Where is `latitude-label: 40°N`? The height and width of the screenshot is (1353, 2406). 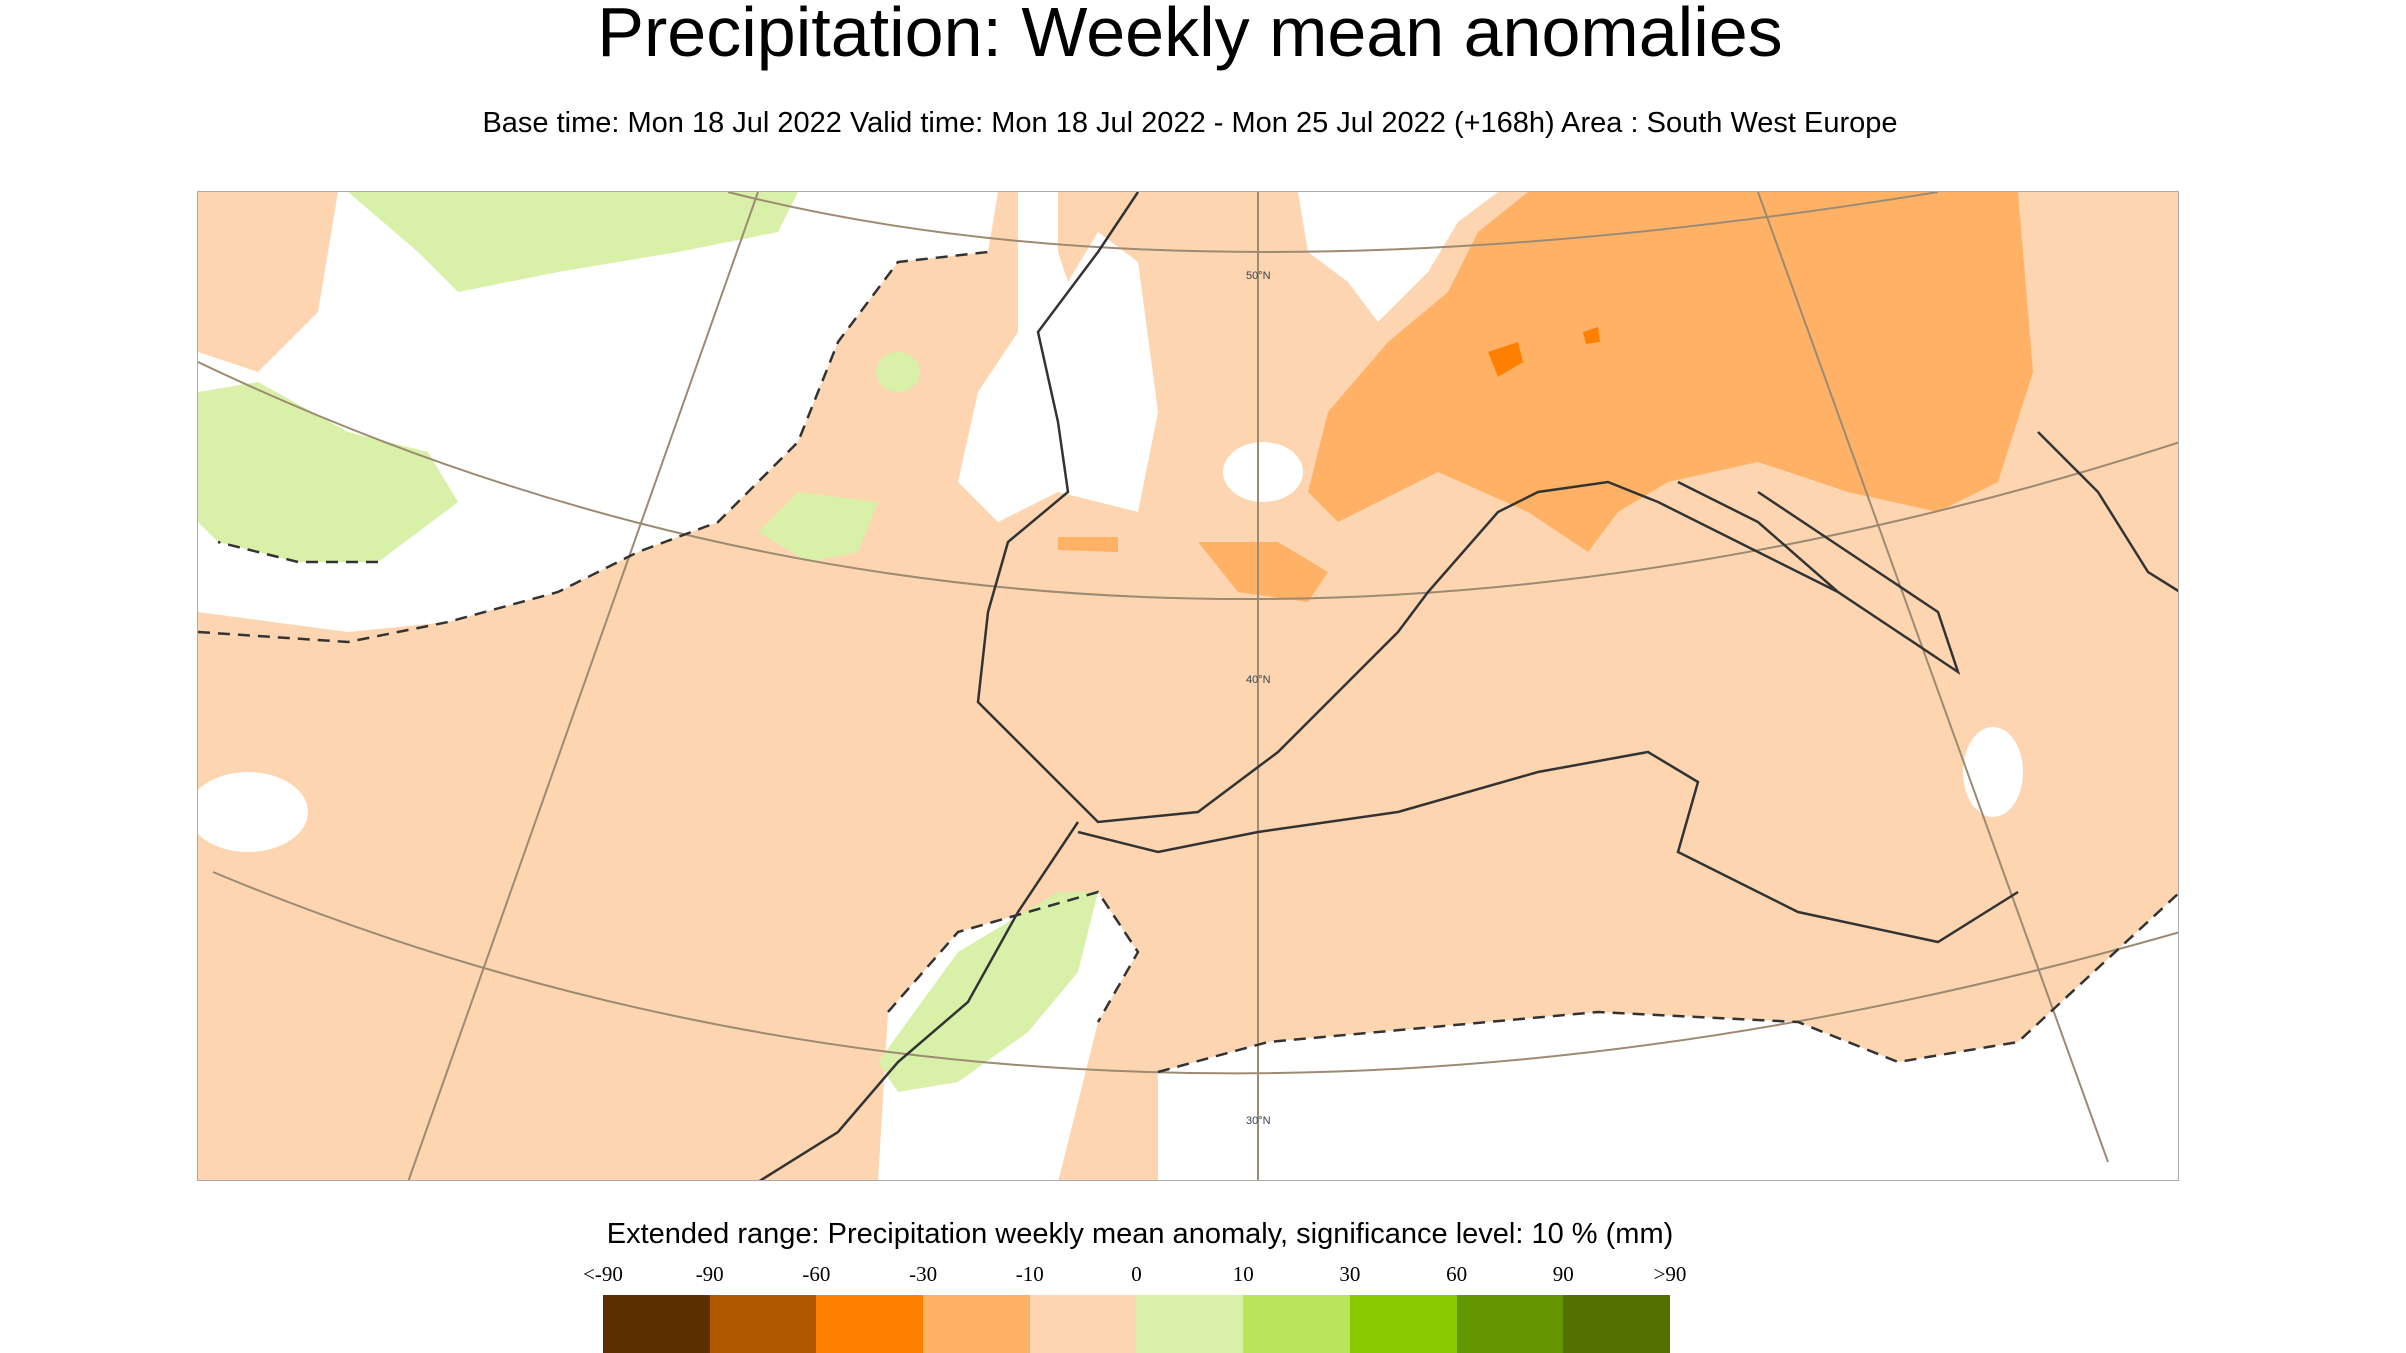 latitude-label: 40°N is located at coordinates (1258, 680).